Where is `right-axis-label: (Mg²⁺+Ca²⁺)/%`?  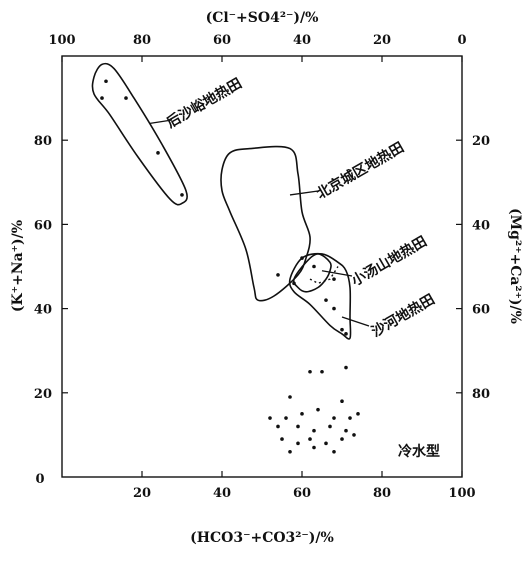 right-axis-label: (Mg²⁺+Ca²⁺)/% is located at coordinates (515, 266).